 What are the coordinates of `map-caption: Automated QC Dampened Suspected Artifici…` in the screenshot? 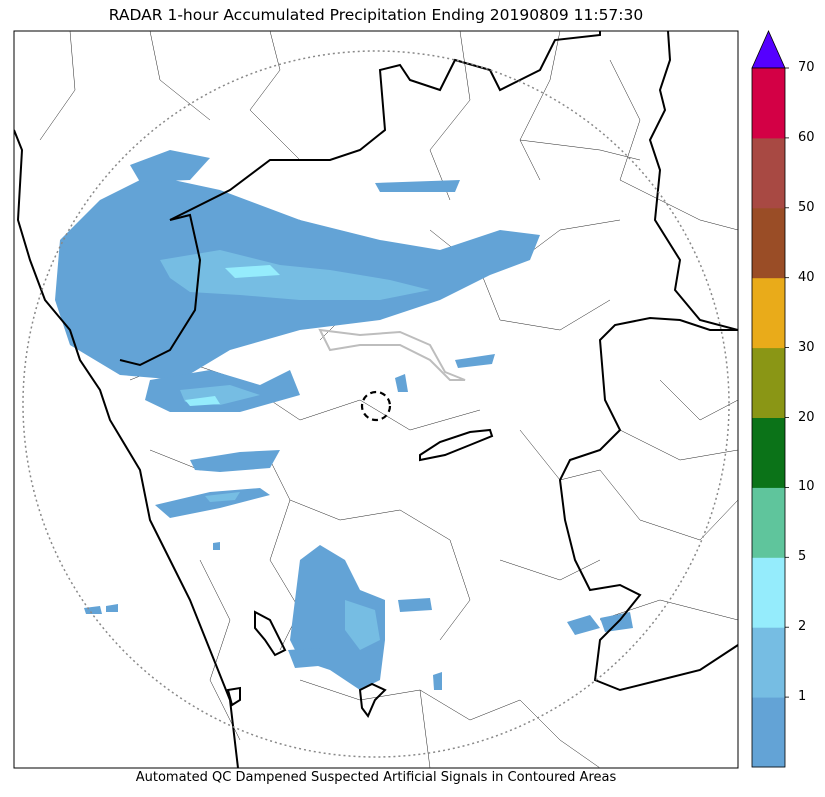 It's located at (376, 777).